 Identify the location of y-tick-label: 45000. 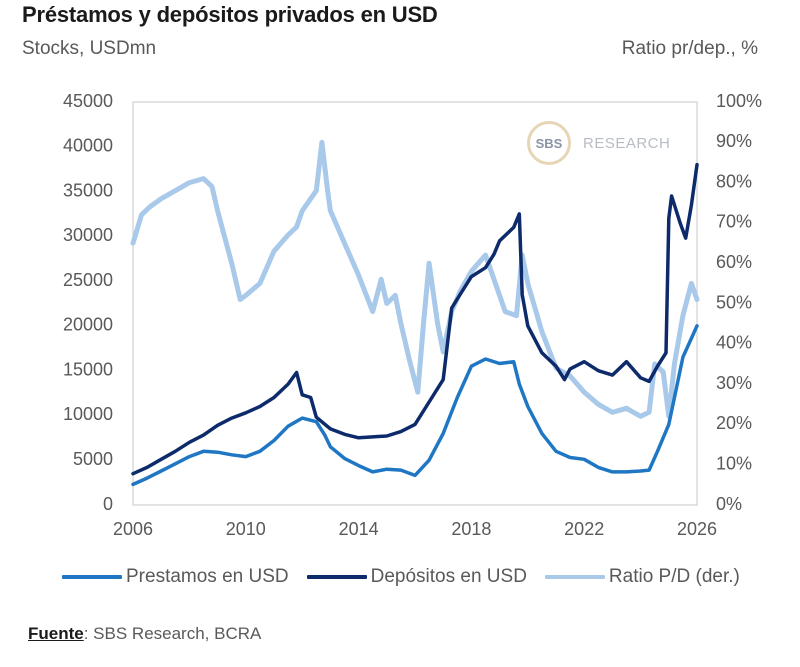
(88, 101).